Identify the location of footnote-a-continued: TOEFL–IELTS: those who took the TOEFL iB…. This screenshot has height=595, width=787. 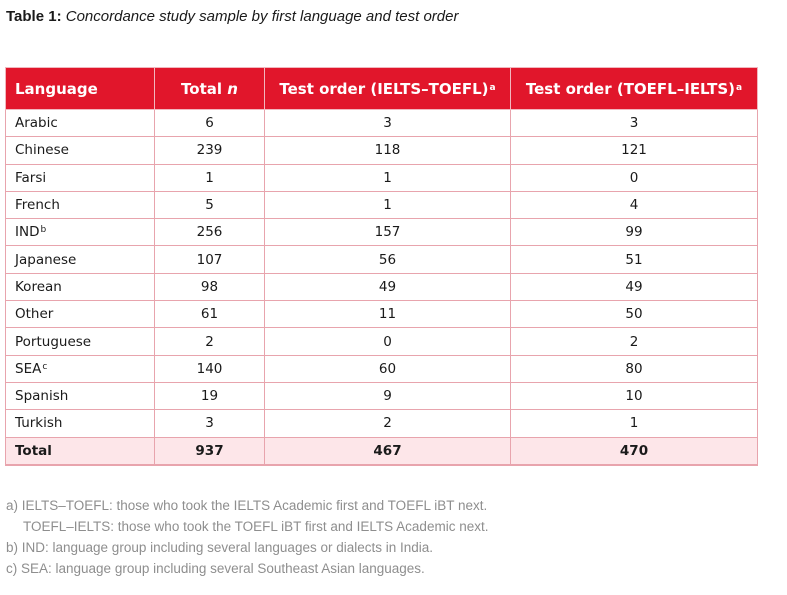
(256, 526).